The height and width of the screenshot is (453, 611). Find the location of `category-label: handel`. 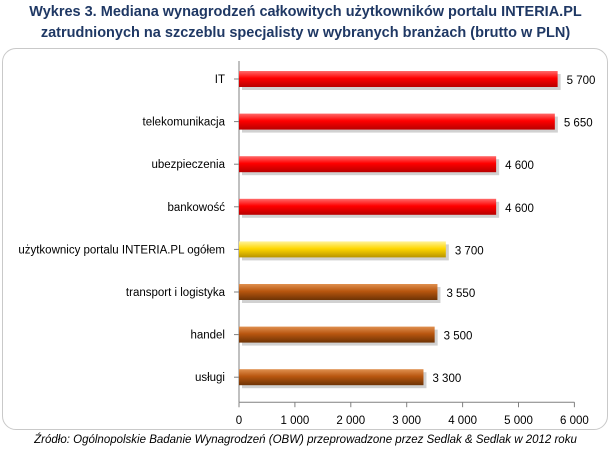

category-label: handel is located at coordinates (207, 336).